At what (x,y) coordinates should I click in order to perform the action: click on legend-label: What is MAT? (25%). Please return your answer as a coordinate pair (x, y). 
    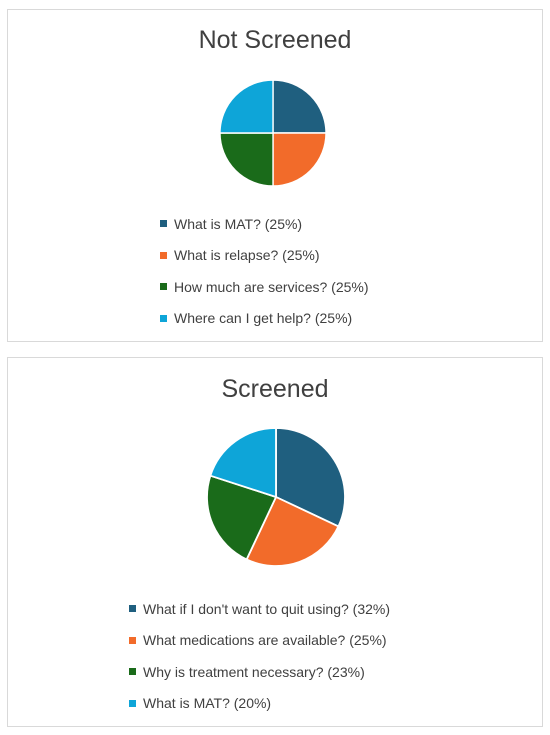
    Looking at the image, I should click on (238, 223).